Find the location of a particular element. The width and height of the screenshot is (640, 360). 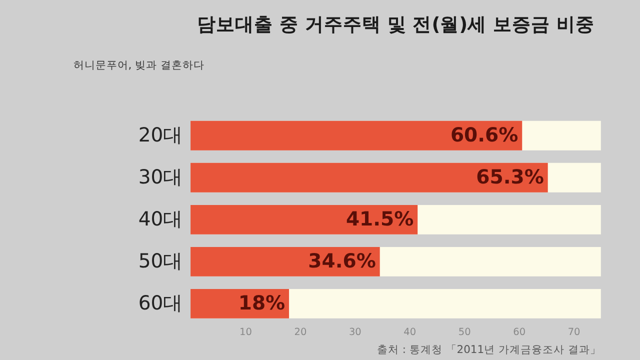

y-tick-label: 60대 is located at coordinates (161, 303).